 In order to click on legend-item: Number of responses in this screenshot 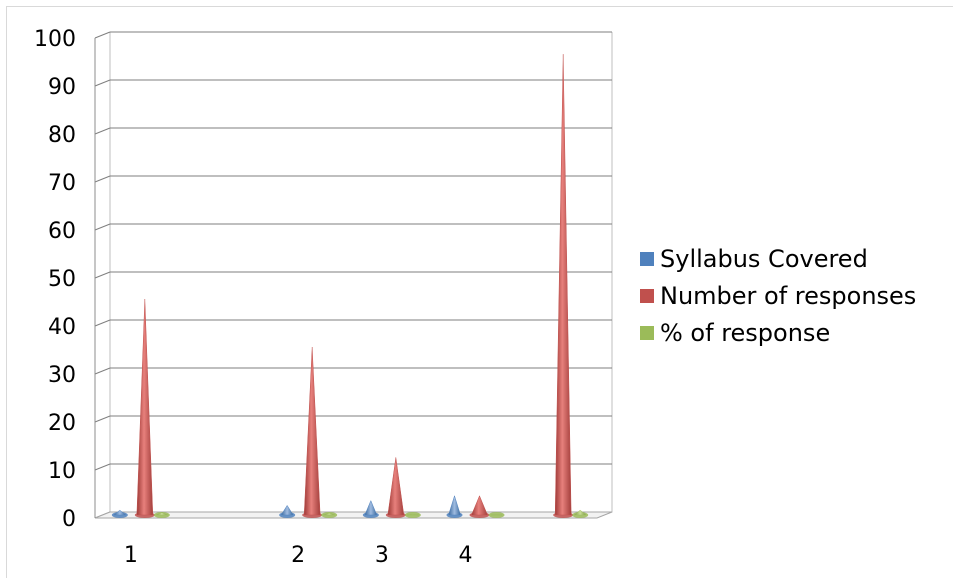, I will do `click(778, 295)`.